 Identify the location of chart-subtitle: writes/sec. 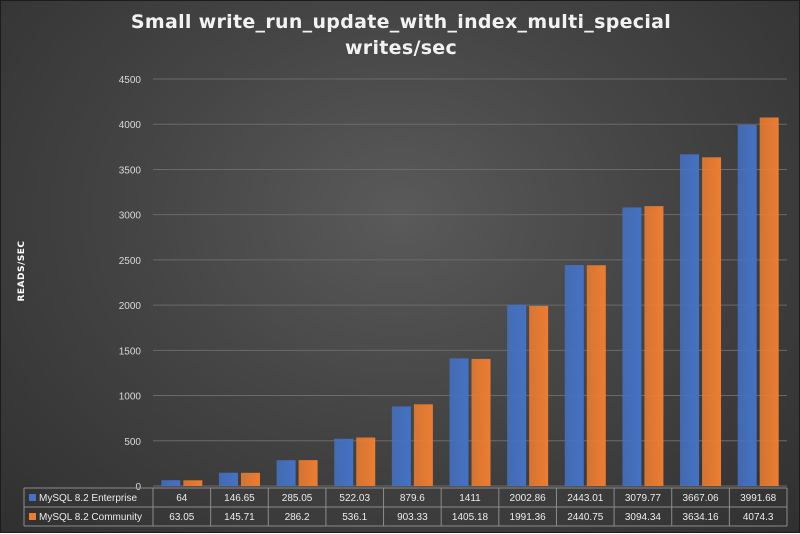
(401, 48).